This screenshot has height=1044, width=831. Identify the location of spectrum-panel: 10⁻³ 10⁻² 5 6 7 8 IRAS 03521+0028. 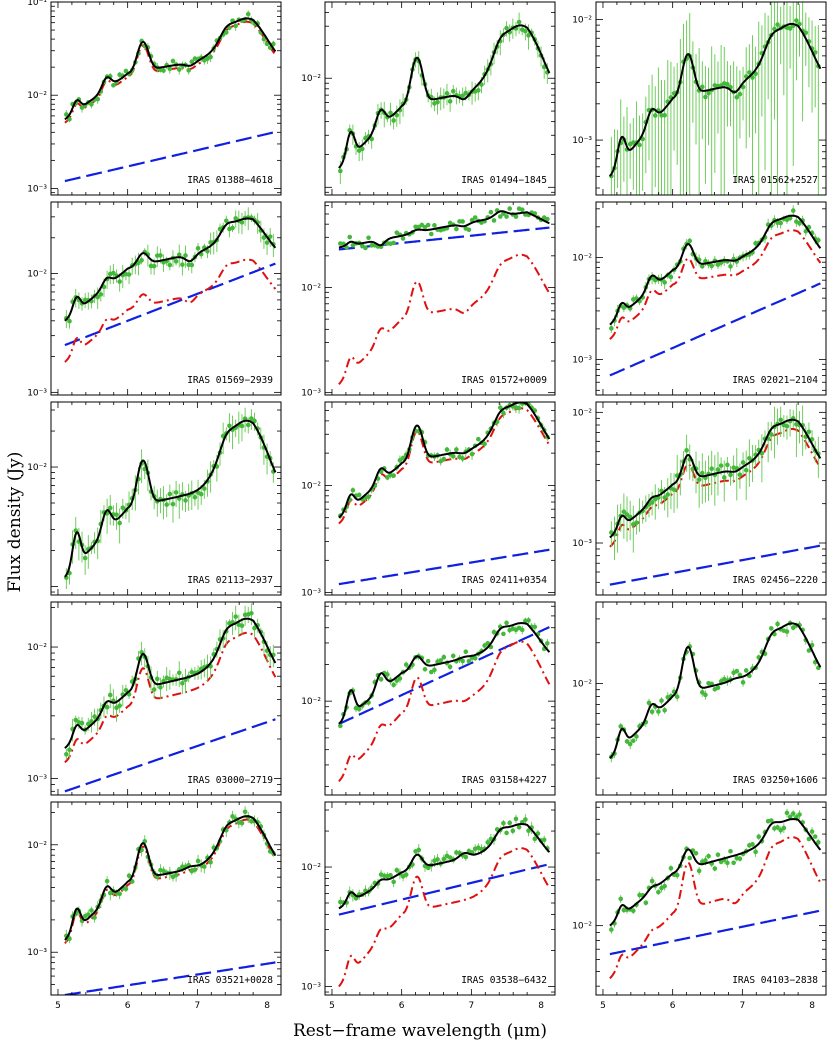
(154, 906).